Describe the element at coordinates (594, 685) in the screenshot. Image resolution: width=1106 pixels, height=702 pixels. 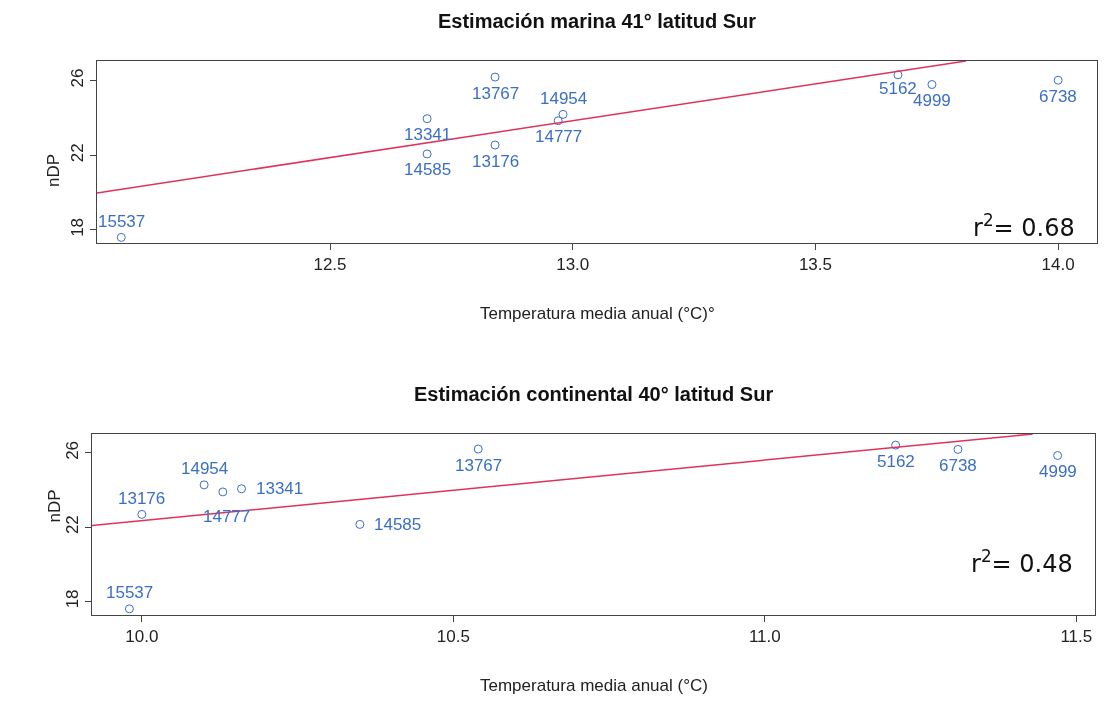
I see `x-axis-title: Temperatura media anual (°C)` at that location.